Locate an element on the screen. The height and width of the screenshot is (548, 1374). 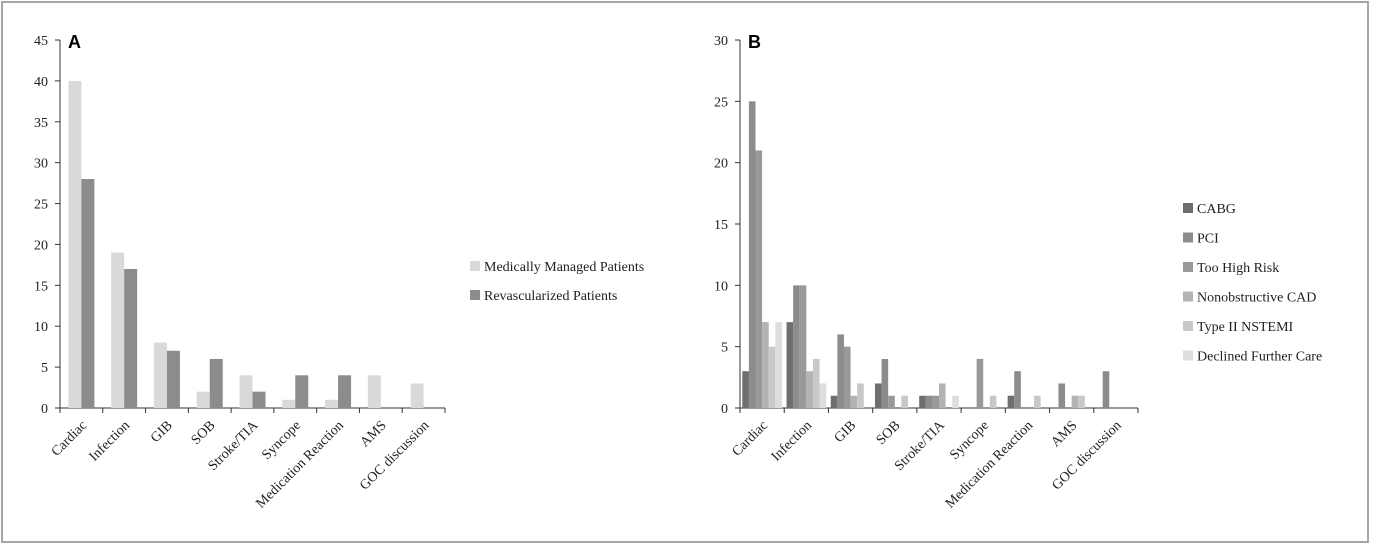
bar-medically-managed-patients-goc-discussion is located at coordinates (417, 395).